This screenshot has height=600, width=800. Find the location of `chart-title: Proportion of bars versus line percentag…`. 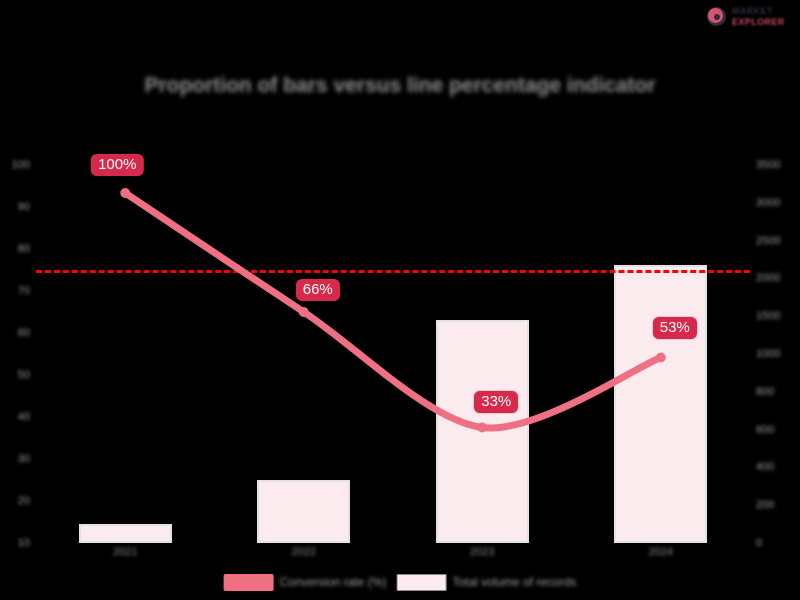

chart-title: Proportion of bars versus line percentag… is located at coordinates (400, 85).